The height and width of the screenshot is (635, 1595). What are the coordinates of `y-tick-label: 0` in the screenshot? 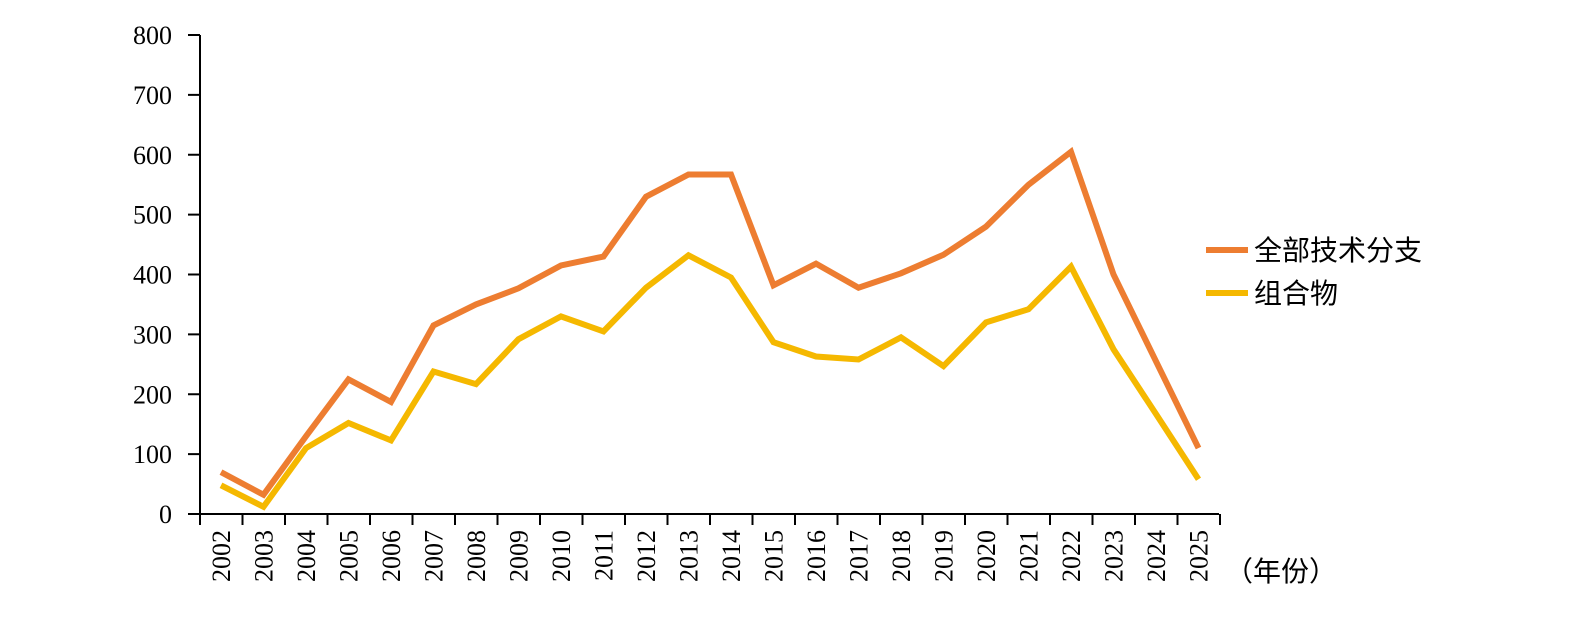 It's located at (165, 514).